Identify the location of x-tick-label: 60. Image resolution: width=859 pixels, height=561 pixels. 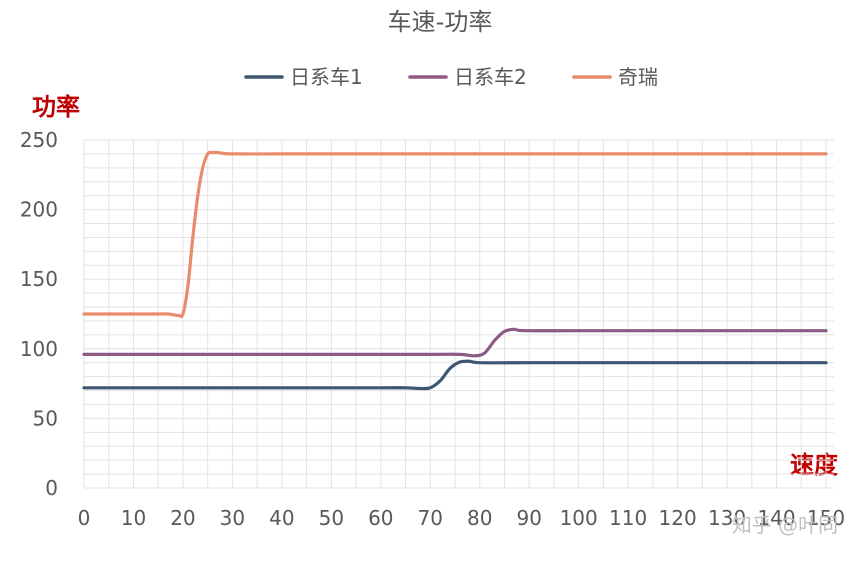
(380, 518).